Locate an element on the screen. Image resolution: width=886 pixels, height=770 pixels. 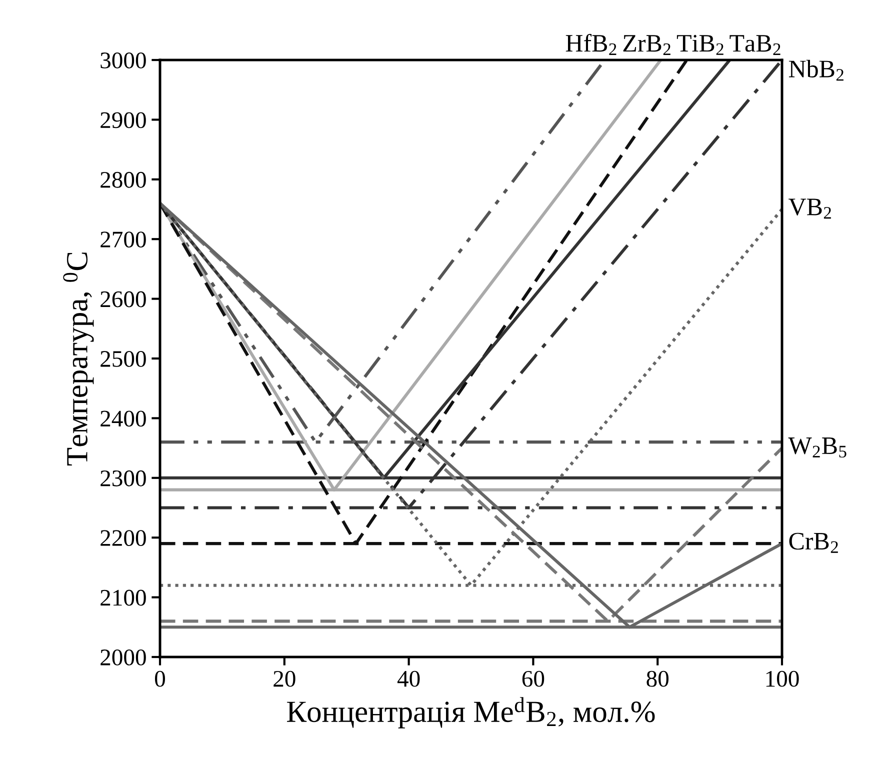
x-tick-label: 20 is located at coordinates (285, 678).